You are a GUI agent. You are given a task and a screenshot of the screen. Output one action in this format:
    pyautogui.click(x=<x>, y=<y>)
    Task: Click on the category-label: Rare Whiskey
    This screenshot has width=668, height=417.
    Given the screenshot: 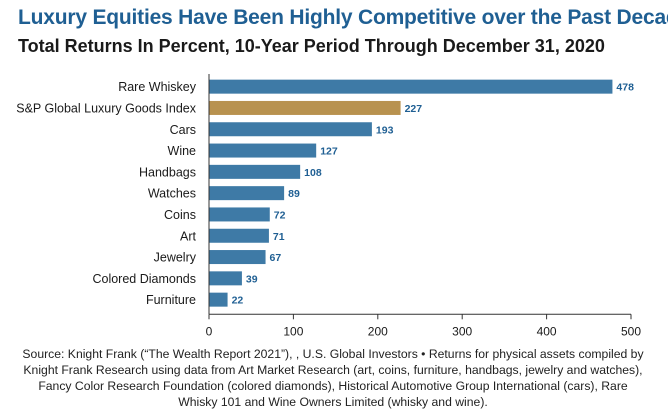 What is the action you would take?
    pyautogui.click(x=157, y=87)
    